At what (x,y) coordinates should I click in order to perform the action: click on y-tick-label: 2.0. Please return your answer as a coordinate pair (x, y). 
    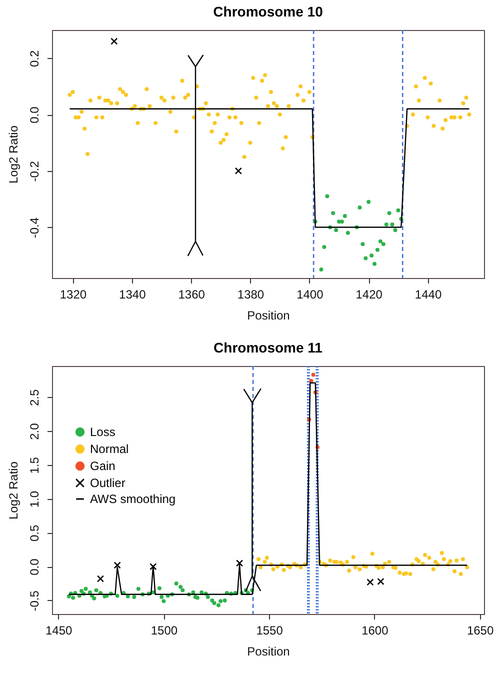
    Looking at the image, I should click on (35, 431).